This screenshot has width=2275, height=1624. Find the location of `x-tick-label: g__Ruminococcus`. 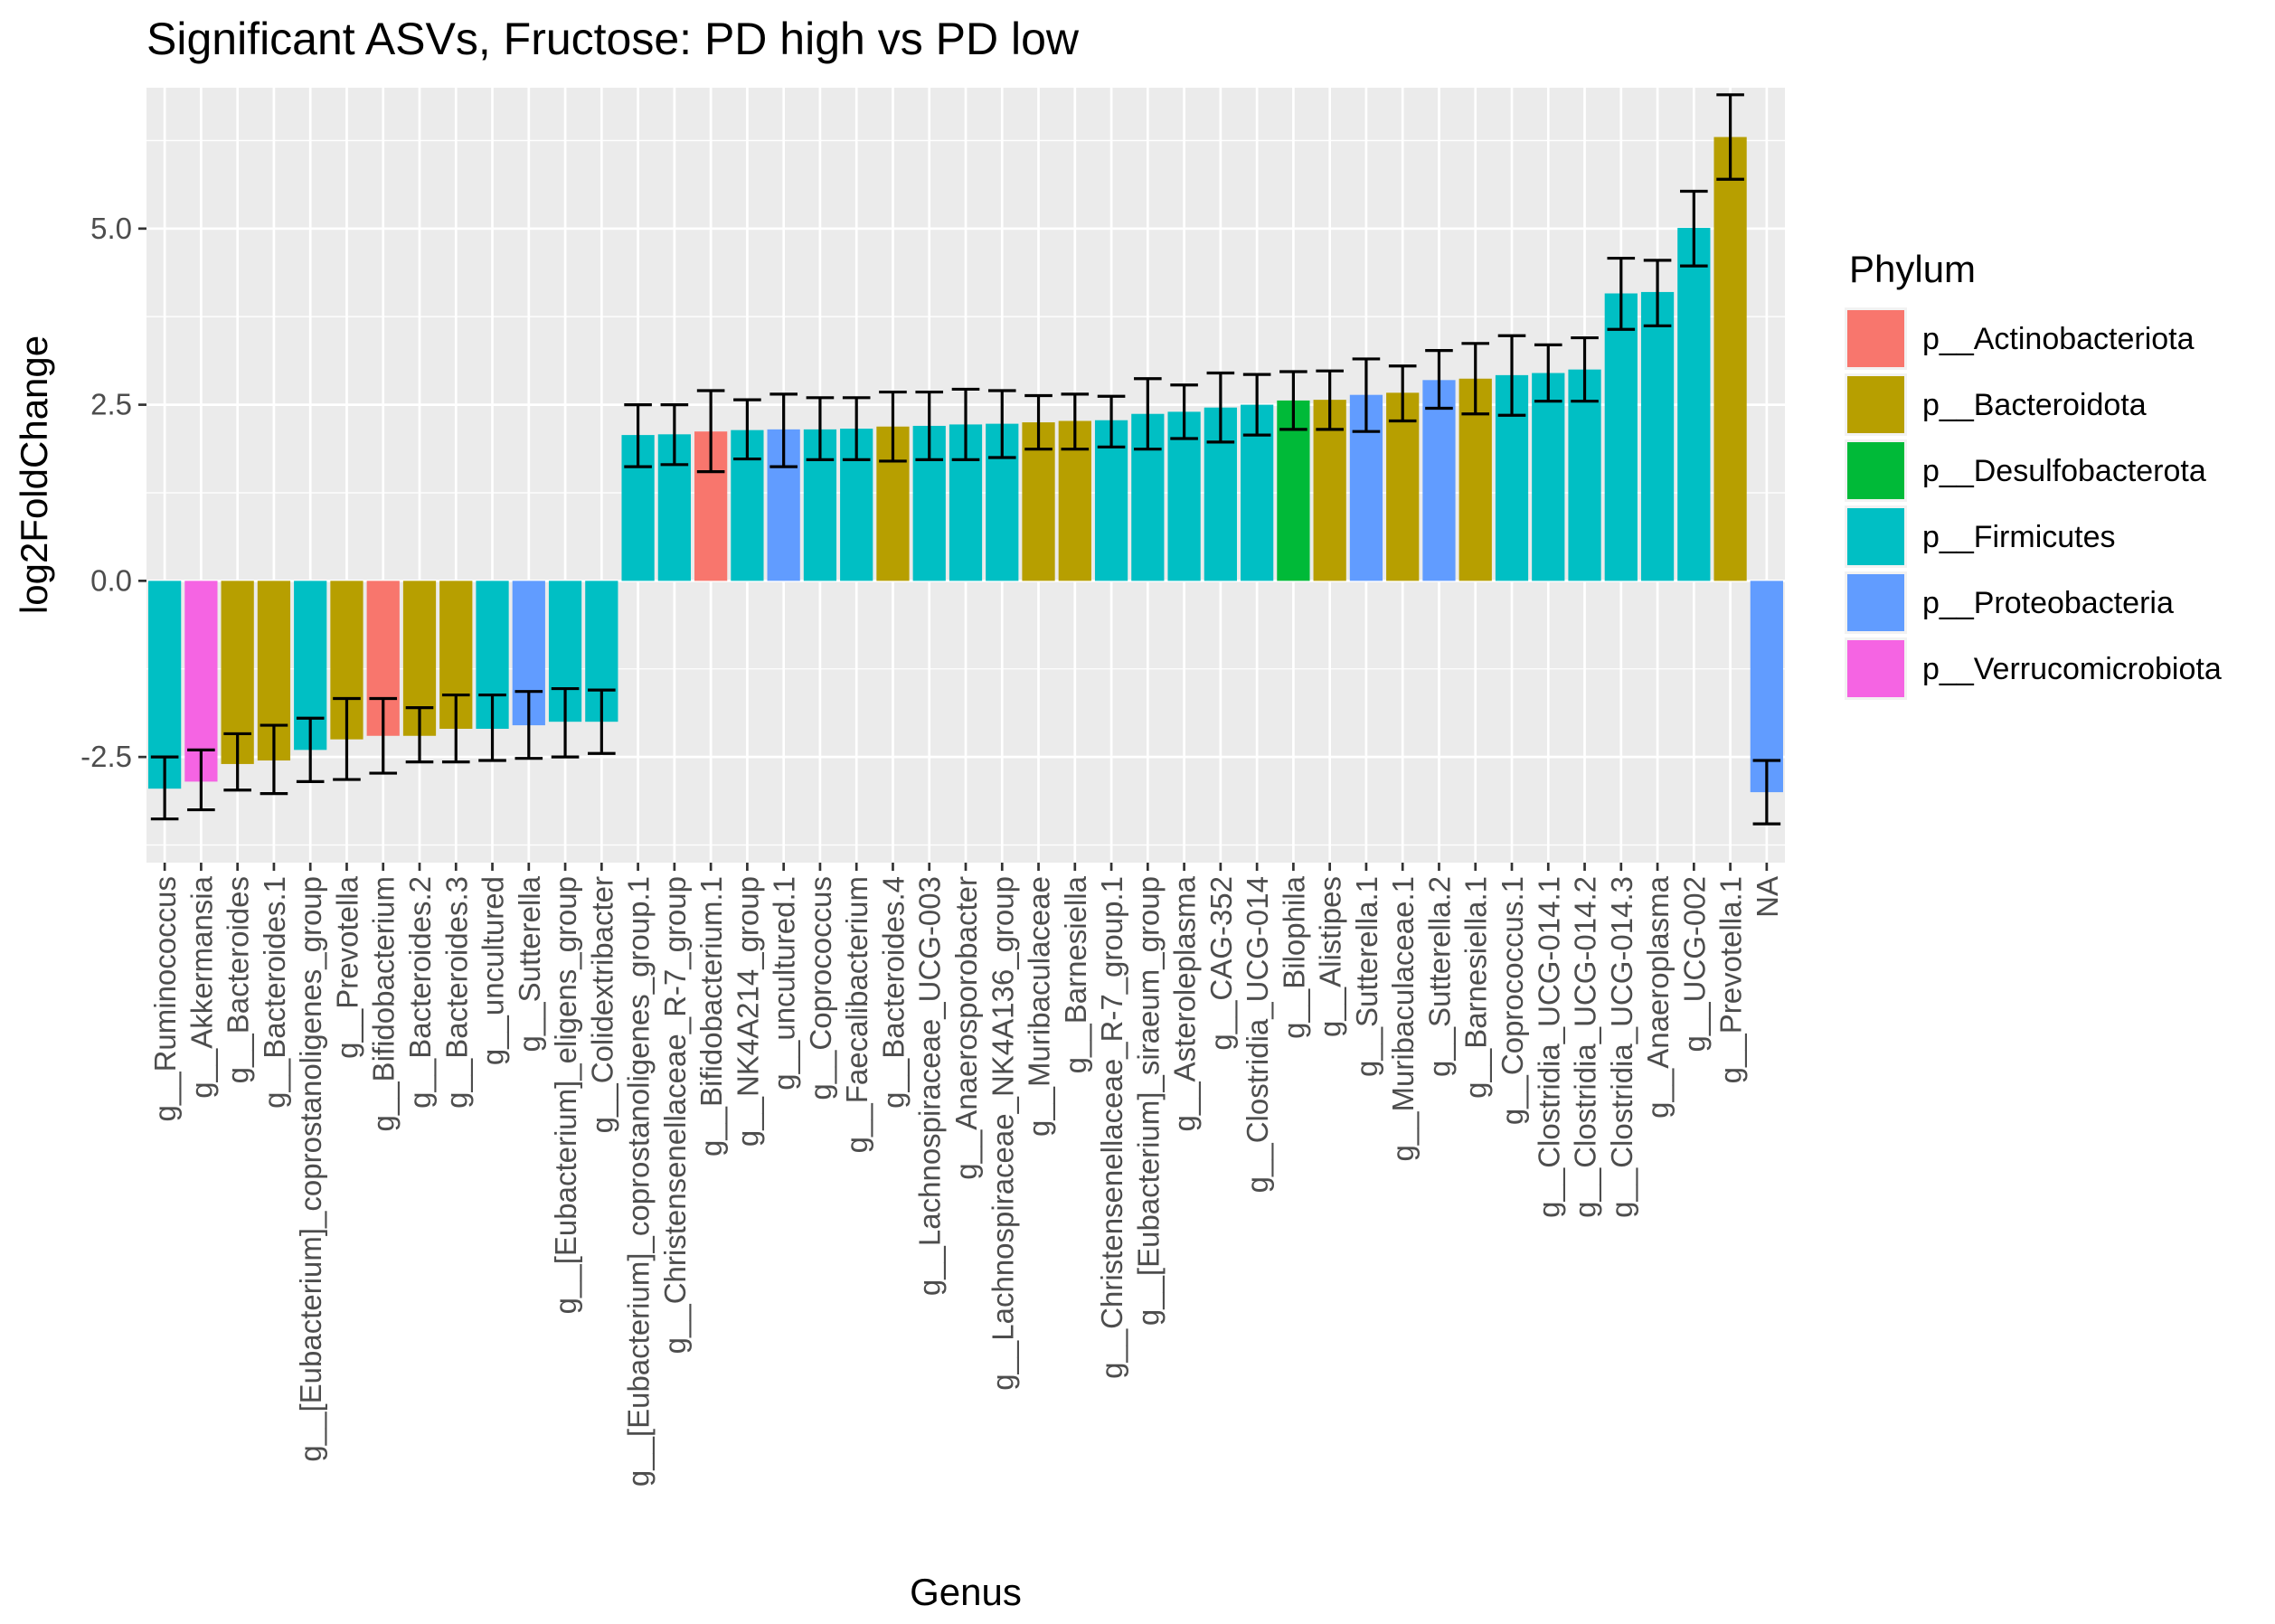

x-tick-label: g__Ruminococcus is located at coordinates (165, 999).